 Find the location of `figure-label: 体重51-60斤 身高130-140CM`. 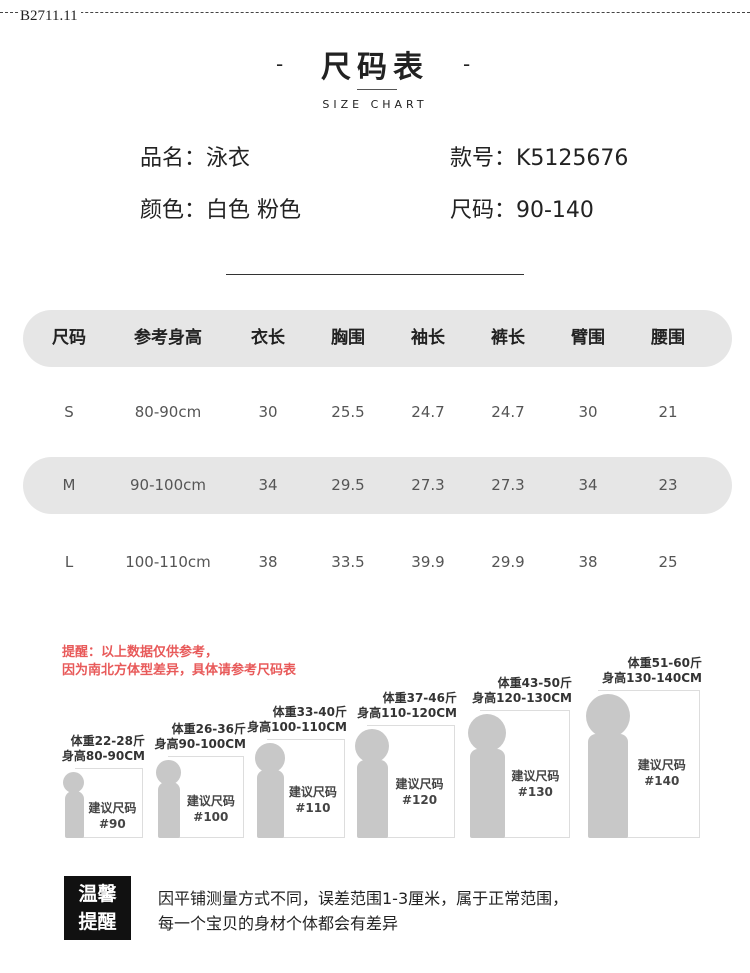

figure-label: 体重51-60斤 身高130-140CM is located at coordinates (652, 671).